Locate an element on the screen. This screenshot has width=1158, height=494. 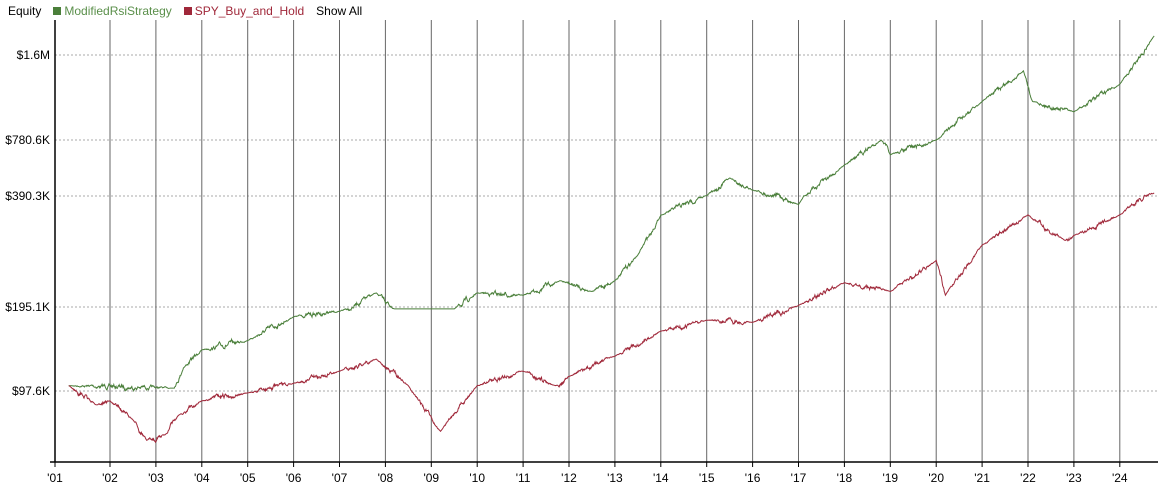
legend-item-modified-rsi-strategy: ModifiedRsiStrategy is located at coordinates (112, 11).